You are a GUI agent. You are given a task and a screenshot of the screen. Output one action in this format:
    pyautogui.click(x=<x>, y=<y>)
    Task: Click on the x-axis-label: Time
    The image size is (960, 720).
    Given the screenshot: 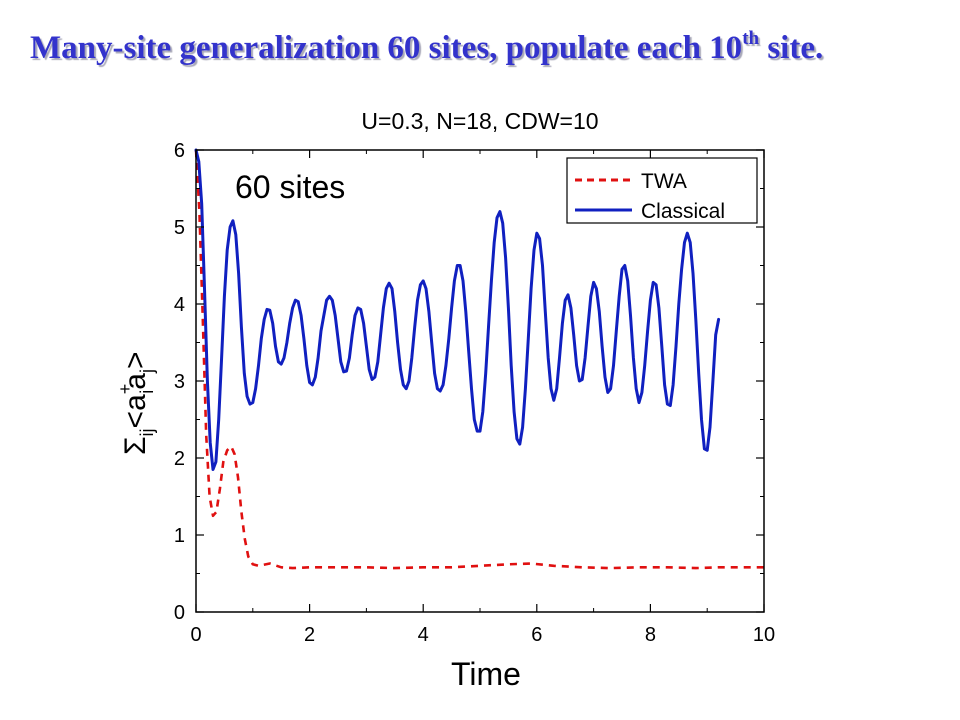 What is the action you would take?
    pyautogui.click(x=486, y=674)
    